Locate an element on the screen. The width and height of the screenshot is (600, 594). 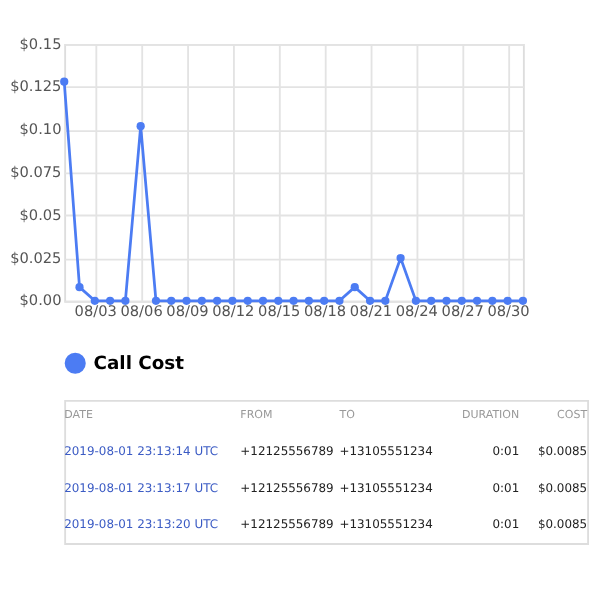
x-tick-label: 08/12 is located at coordinates (233, 311).